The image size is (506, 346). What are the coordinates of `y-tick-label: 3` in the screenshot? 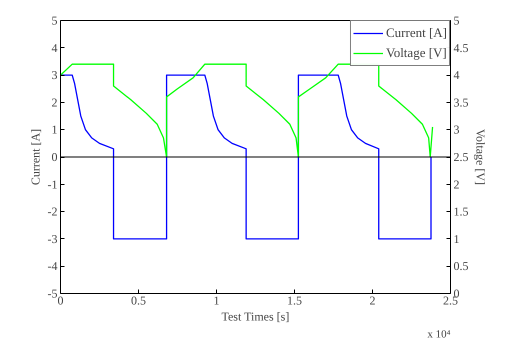 It's located at (55, 75).